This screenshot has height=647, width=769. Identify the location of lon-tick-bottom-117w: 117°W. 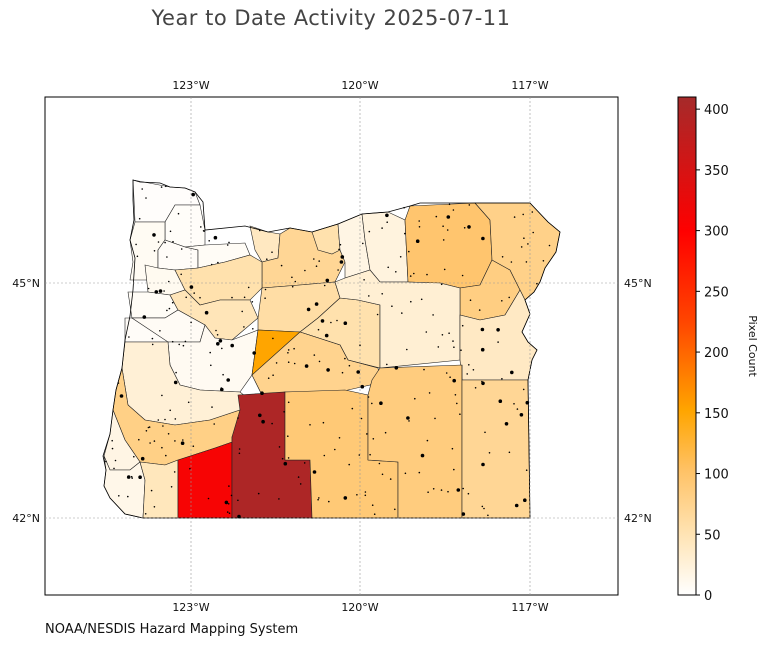
(529, 607).